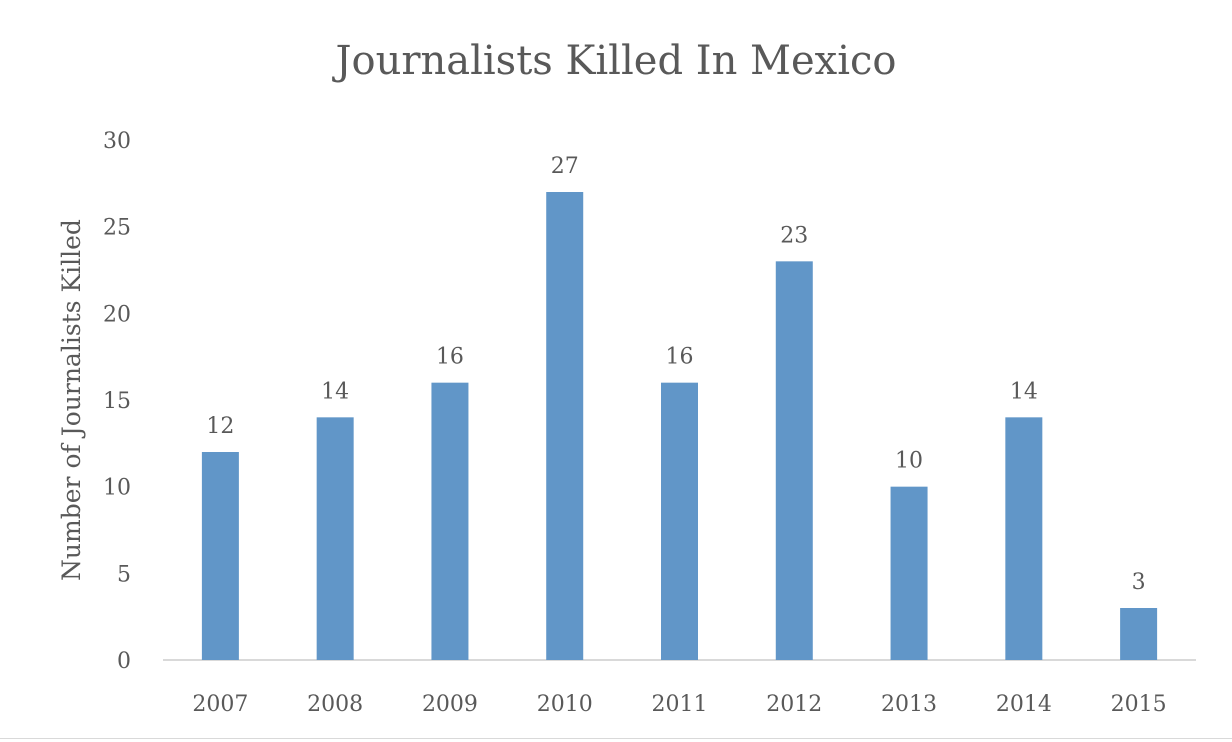  I want to click on y-axis-ticks: 0 5 10 15 20 25 30, so click(117, 401).